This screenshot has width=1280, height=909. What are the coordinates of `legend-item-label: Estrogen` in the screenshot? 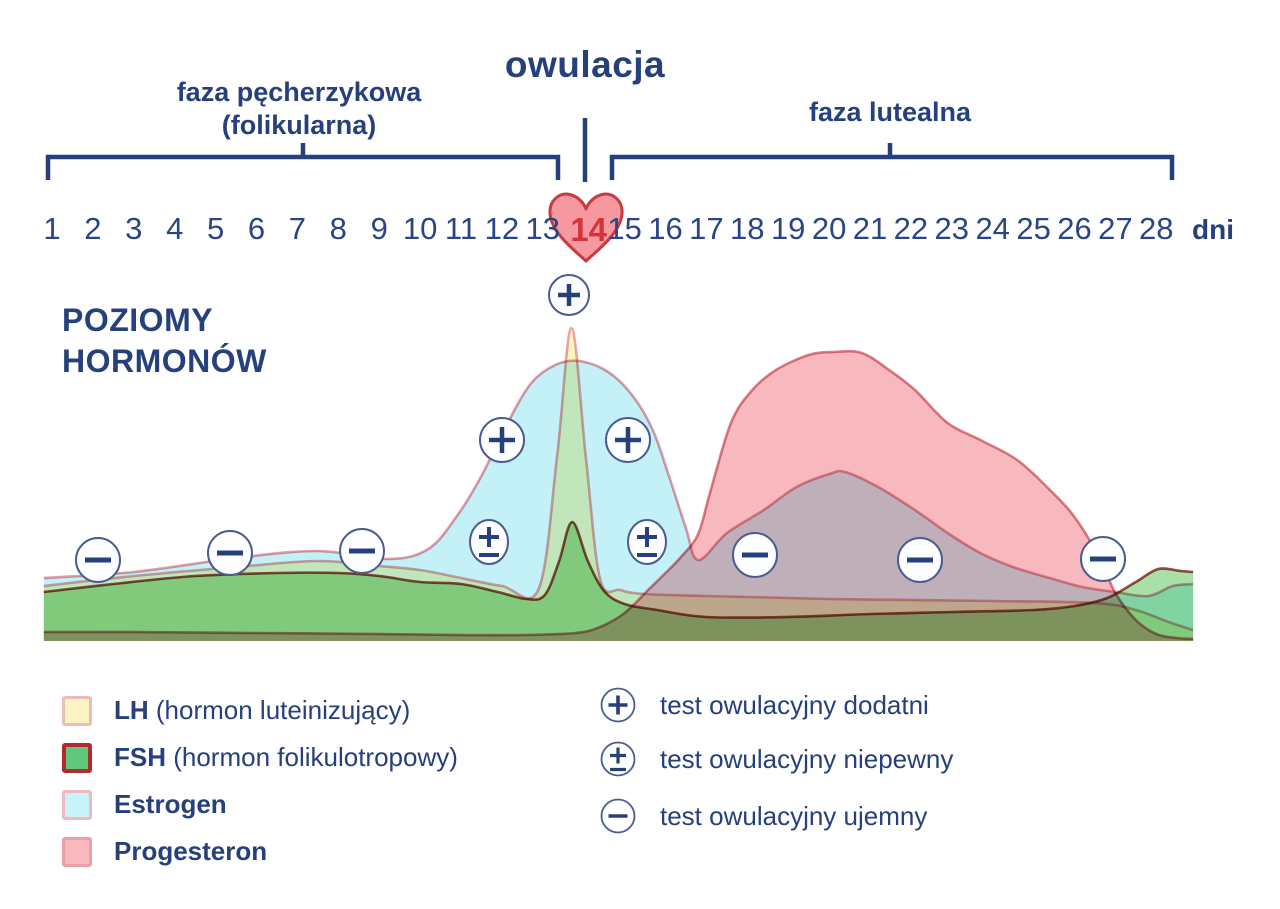 It's located at (170, 804).